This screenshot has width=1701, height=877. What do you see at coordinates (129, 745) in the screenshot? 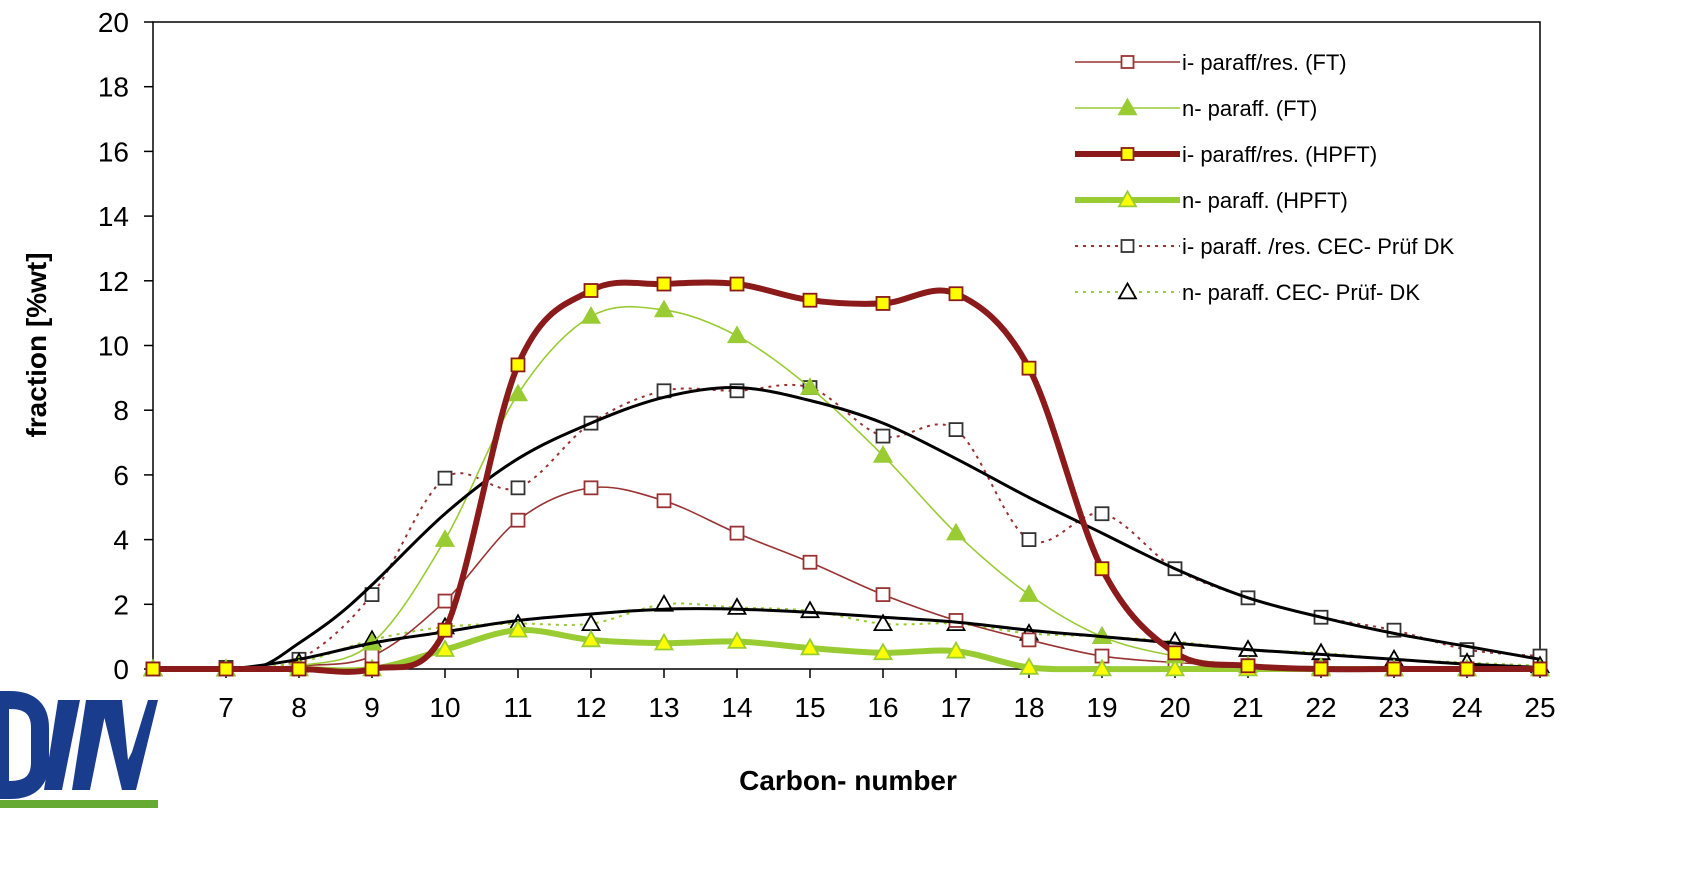
I see `logo-v` at bounding box center [129, 745].